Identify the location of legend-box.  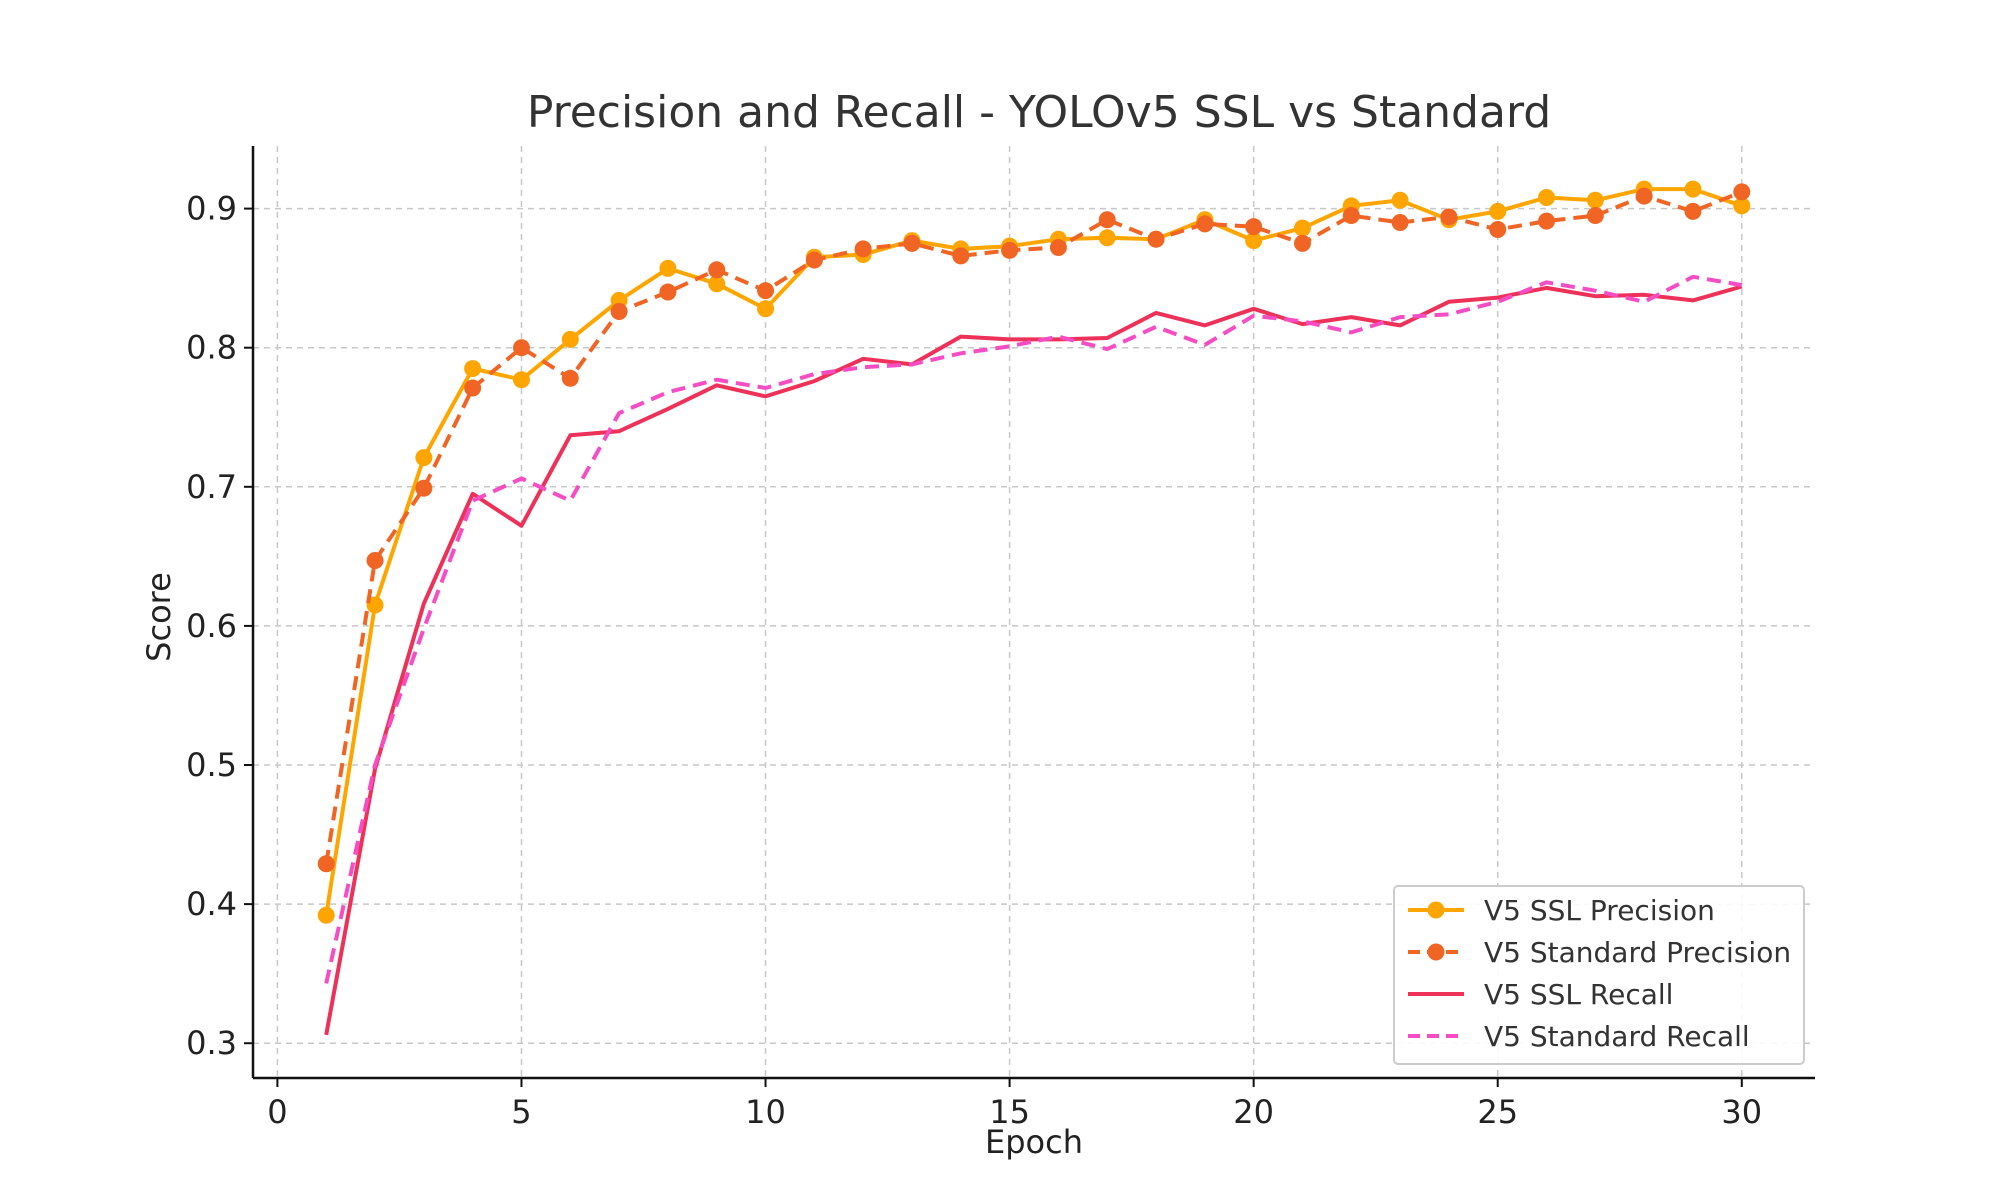
(1599, 975).